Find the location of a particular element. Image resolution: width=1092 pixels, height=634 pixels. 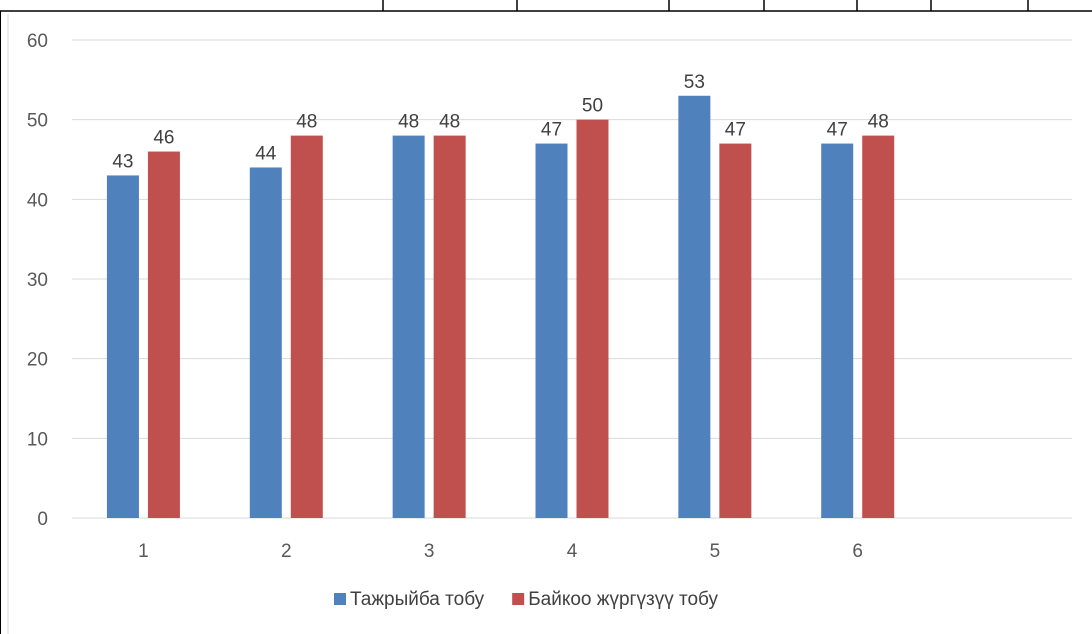

data-label: 53 is located at coordinates (694, 82).